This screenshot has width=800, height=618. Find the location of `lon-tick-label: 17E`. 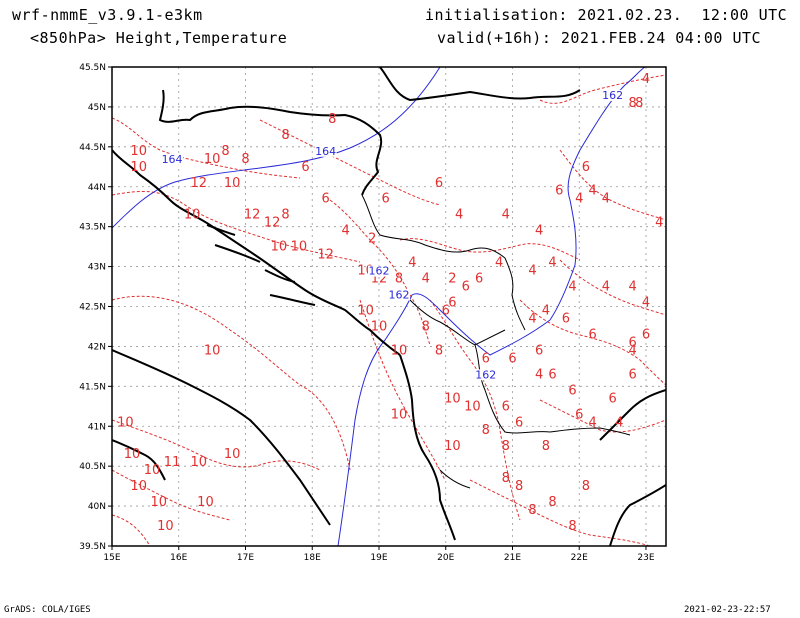

lon-tick-label: 17E is located at coordinates (245, 558).